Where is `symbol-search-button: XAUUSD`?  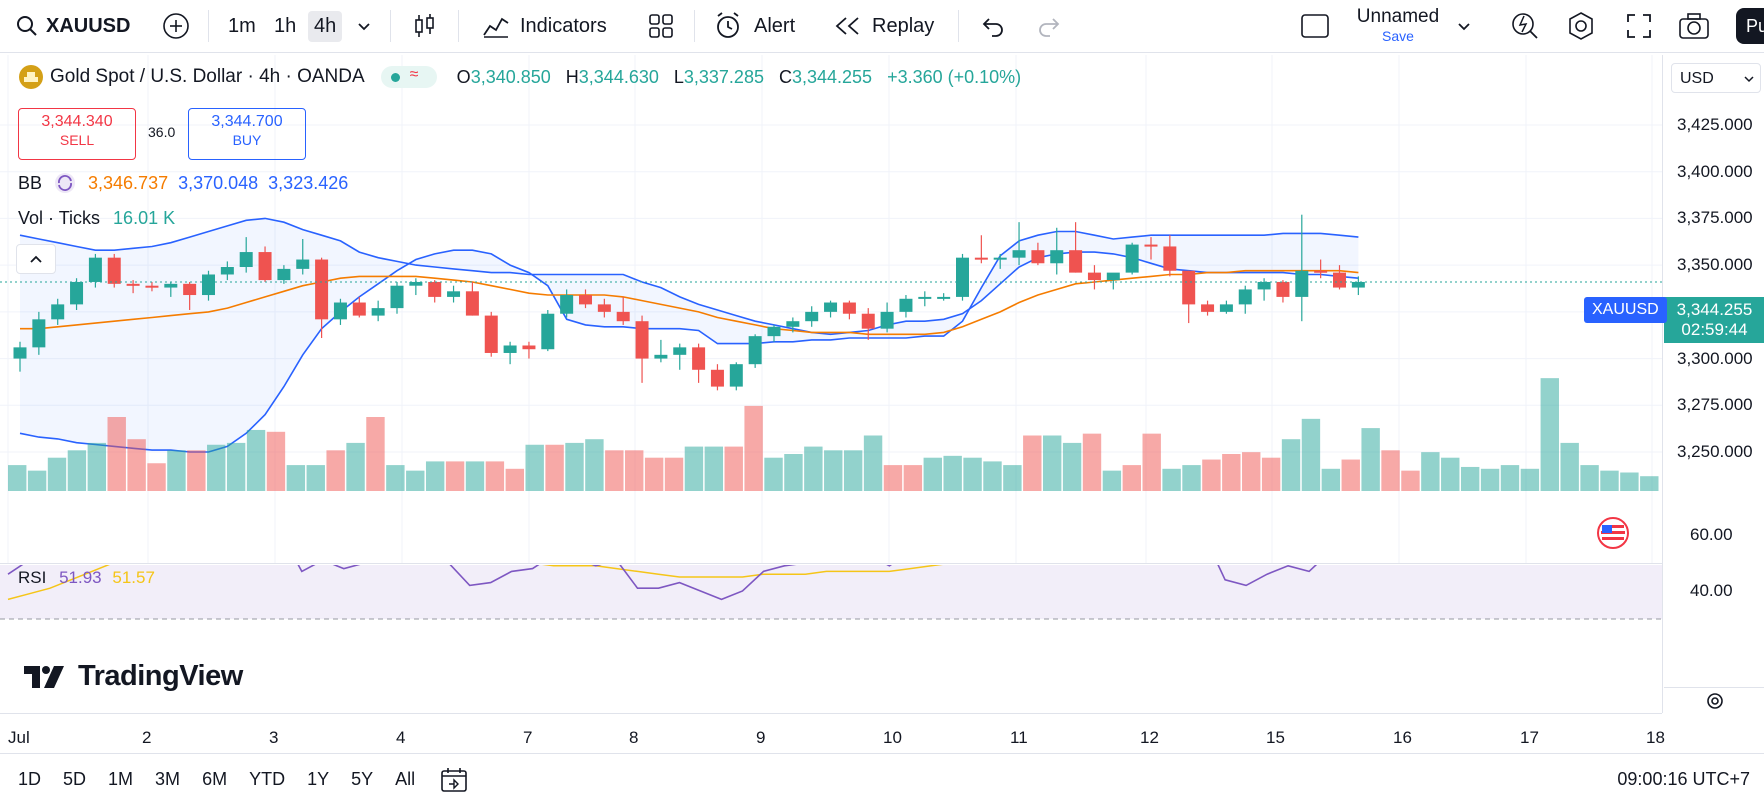
symbol-search-button: XAUUSD is located at coordinates (73, 26).